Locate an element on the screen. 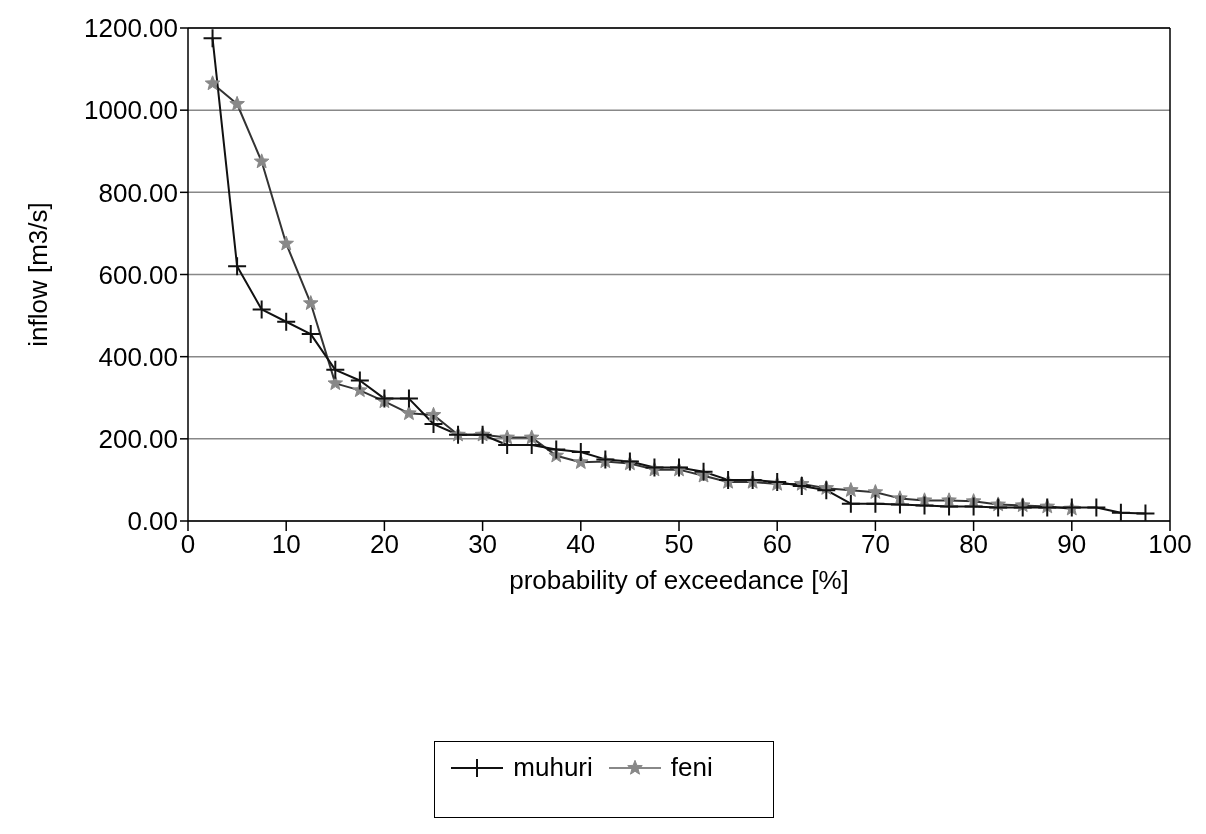 Image resolution: width=1206 pixels, height=834 pixels. x-tick-label: 80 is located at coordinates (974, 544).